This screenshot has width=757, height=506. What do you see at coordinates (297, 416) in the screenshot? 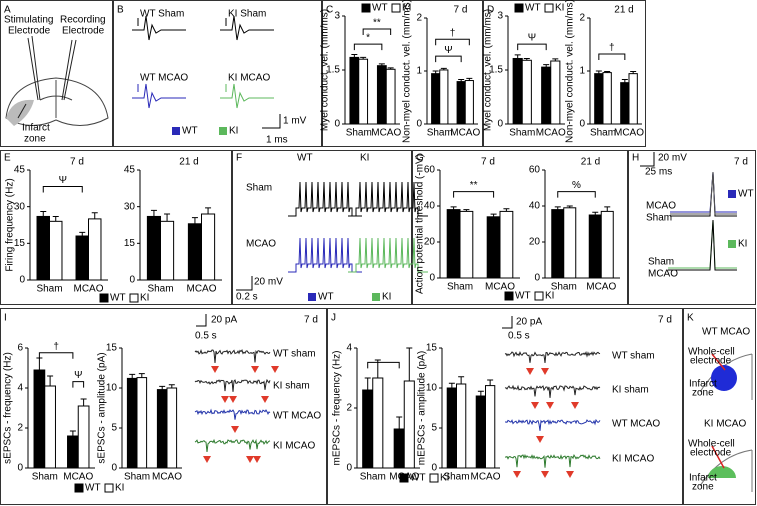
I see `label: WT MCAO` at bounding box center [297, 416].